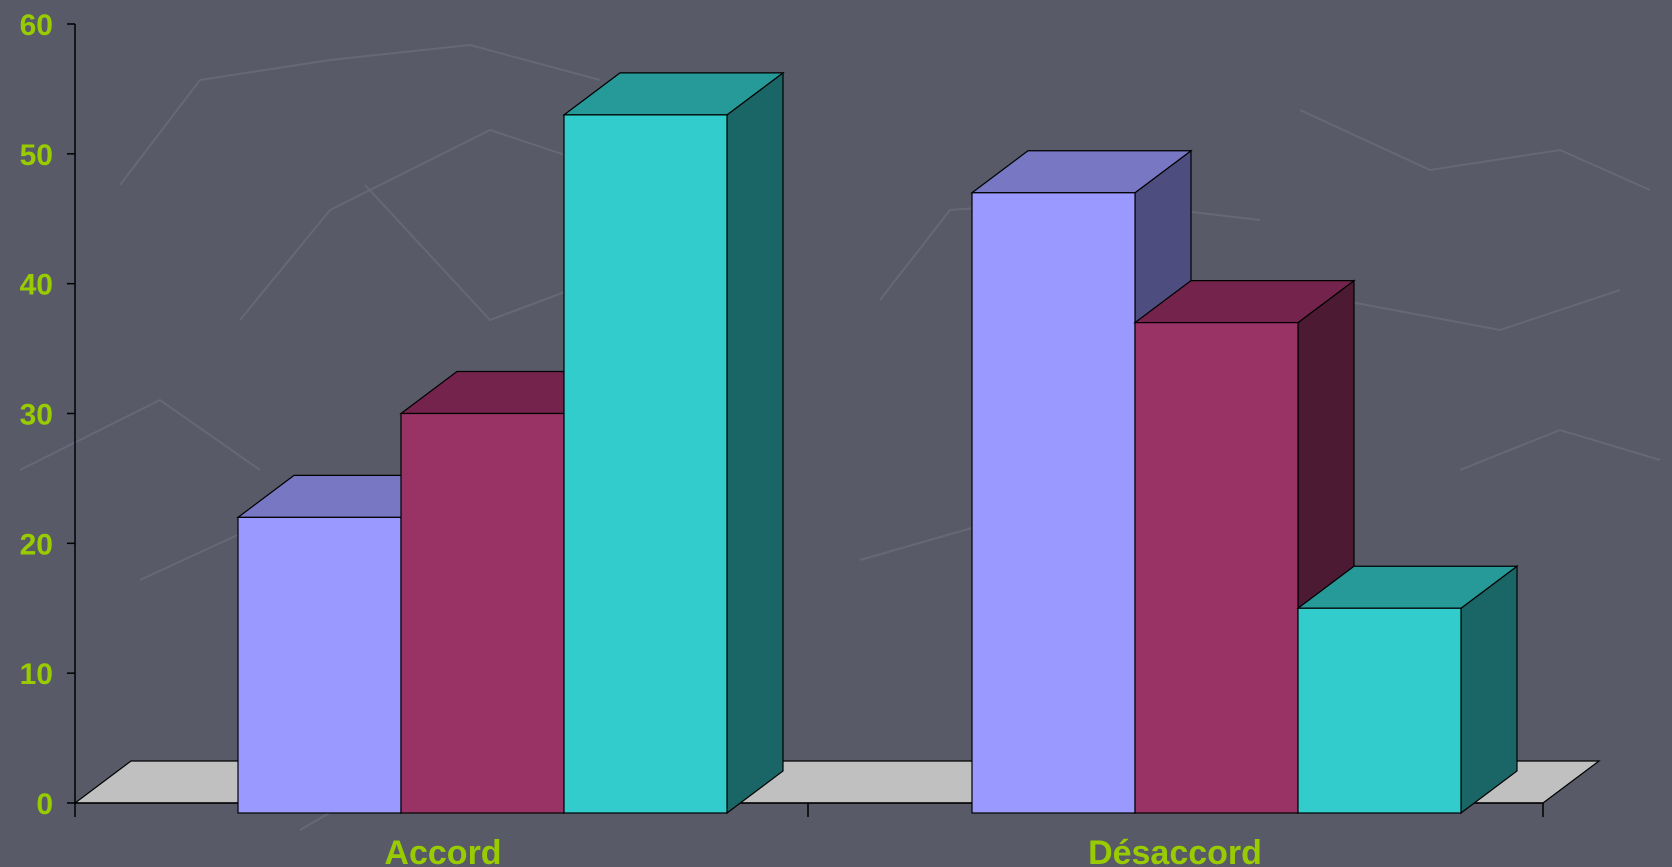 The width and height of the screenshot is (1672, 867). I want to click on bar-désaccord-2, so click(1244, 547).